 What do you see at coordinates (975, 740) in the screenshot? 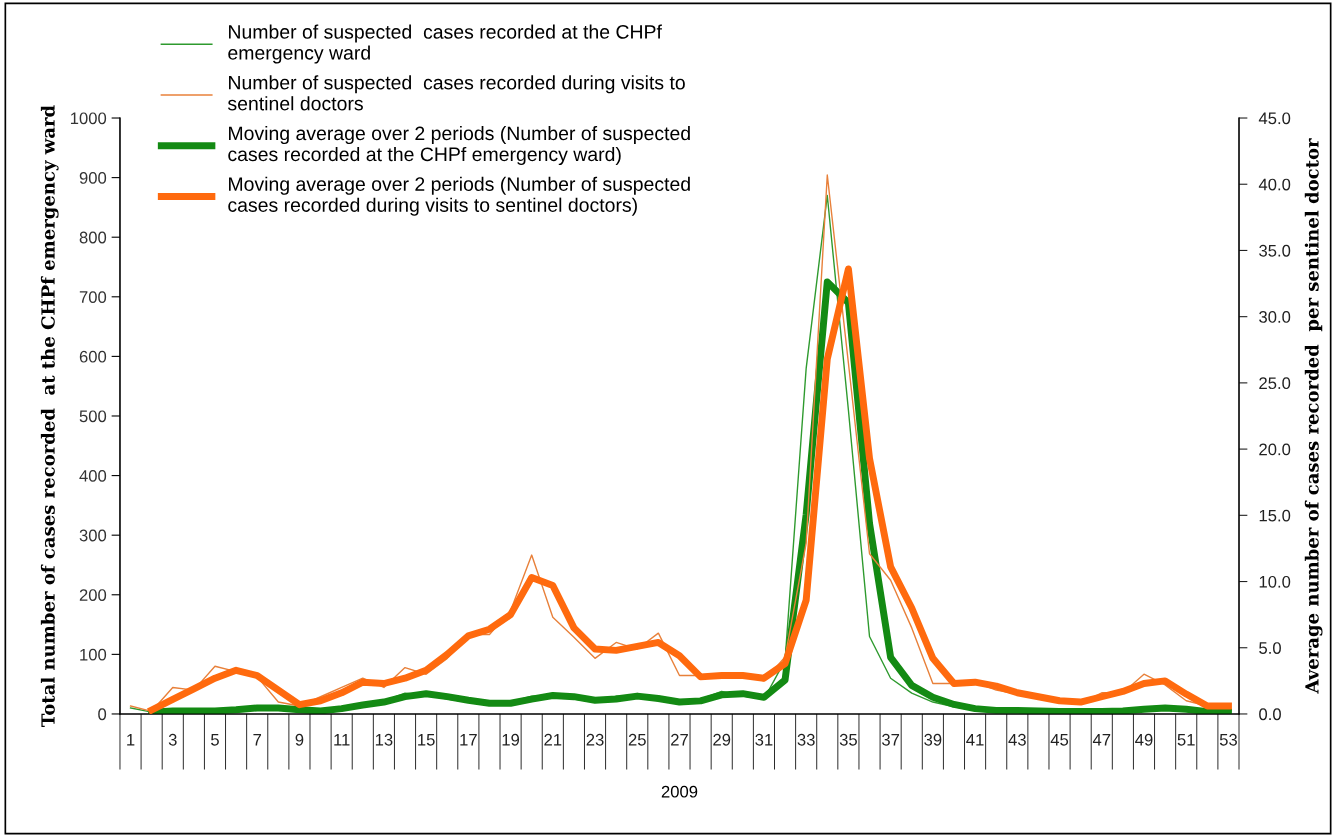
I see `x-tick-label: 41` at bounding box center [975, 740].